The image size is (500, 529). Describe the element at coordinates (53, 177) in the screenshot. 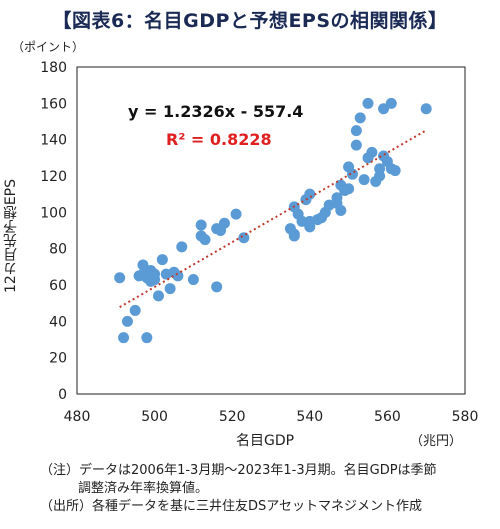

I see `y-tick-label: 120` at that location.